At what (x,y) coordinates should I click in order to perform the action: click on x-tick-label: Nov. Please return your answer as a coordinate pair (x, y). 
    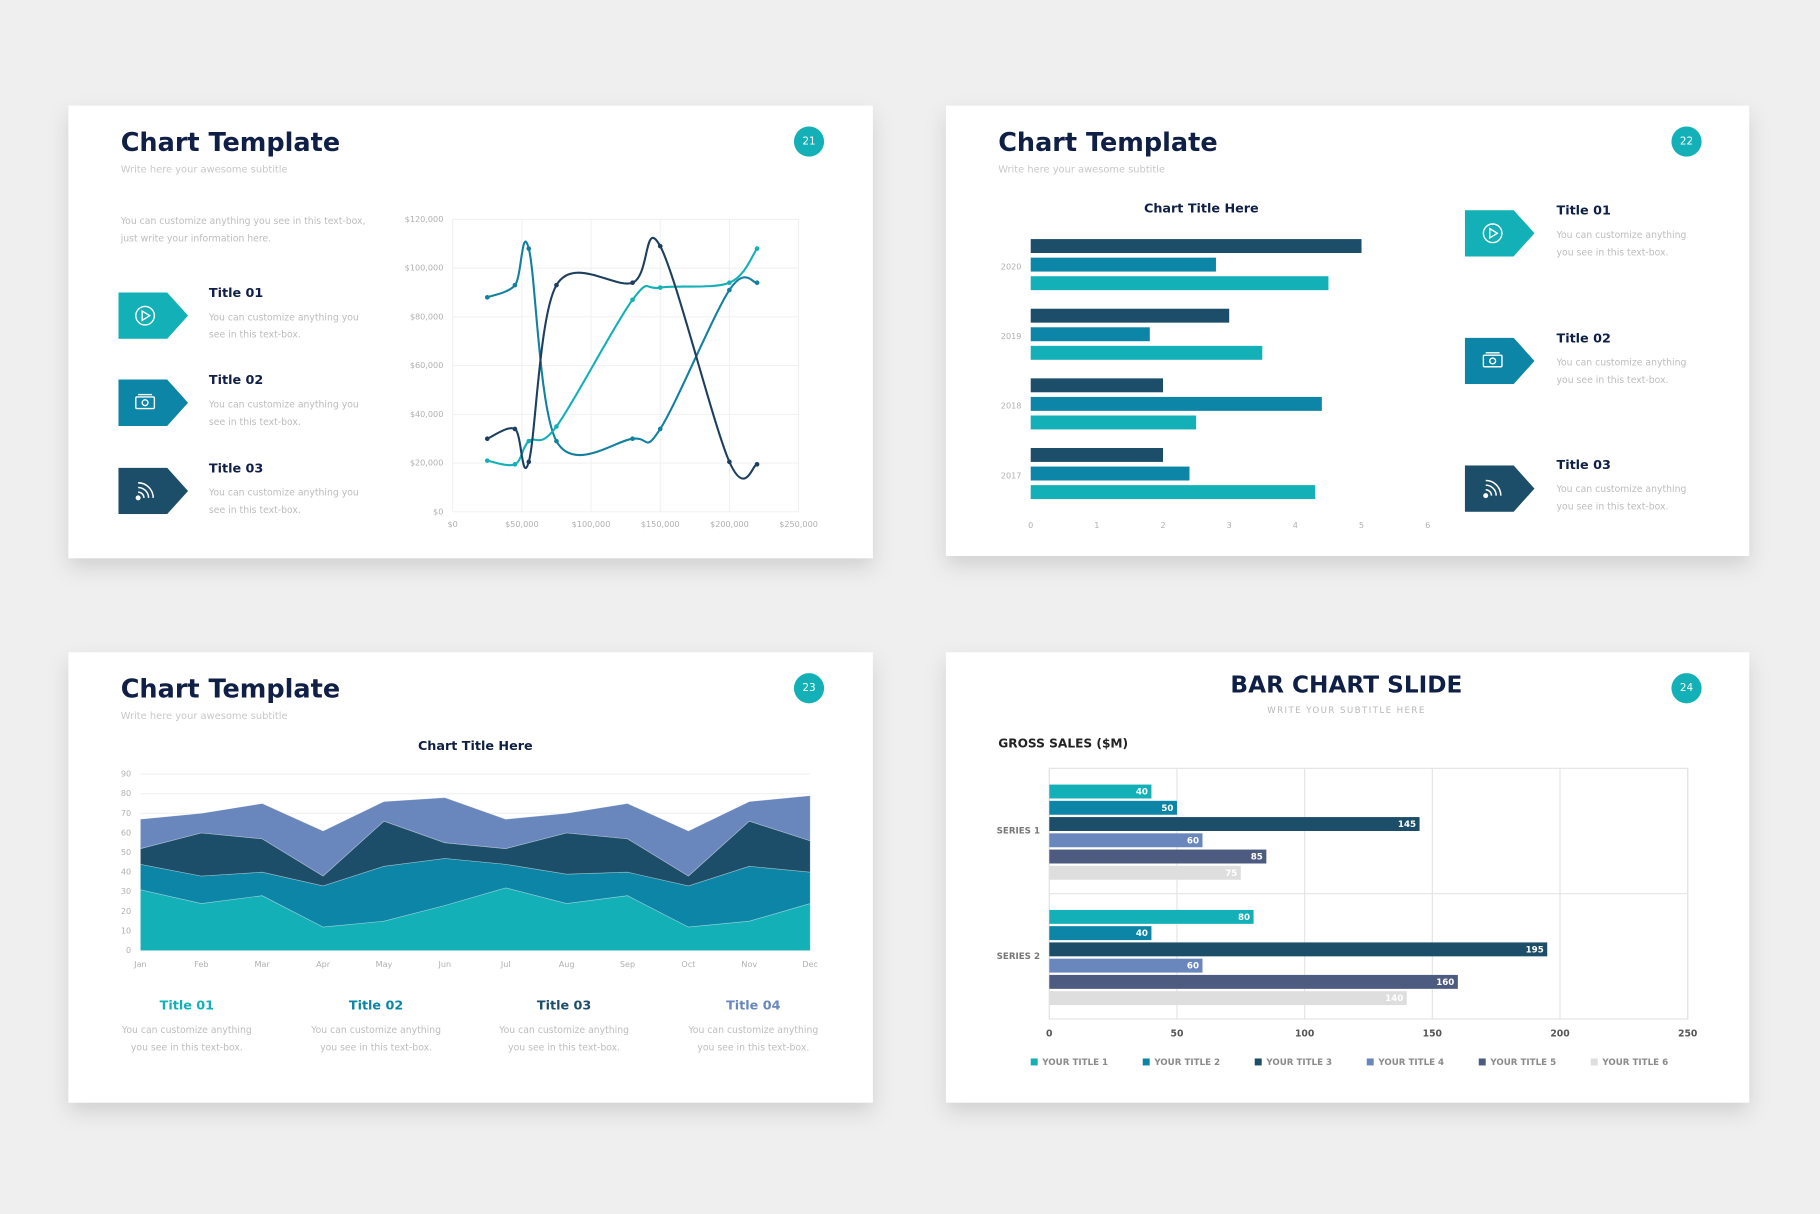
    Looking at the image, I should click on (749, 964).